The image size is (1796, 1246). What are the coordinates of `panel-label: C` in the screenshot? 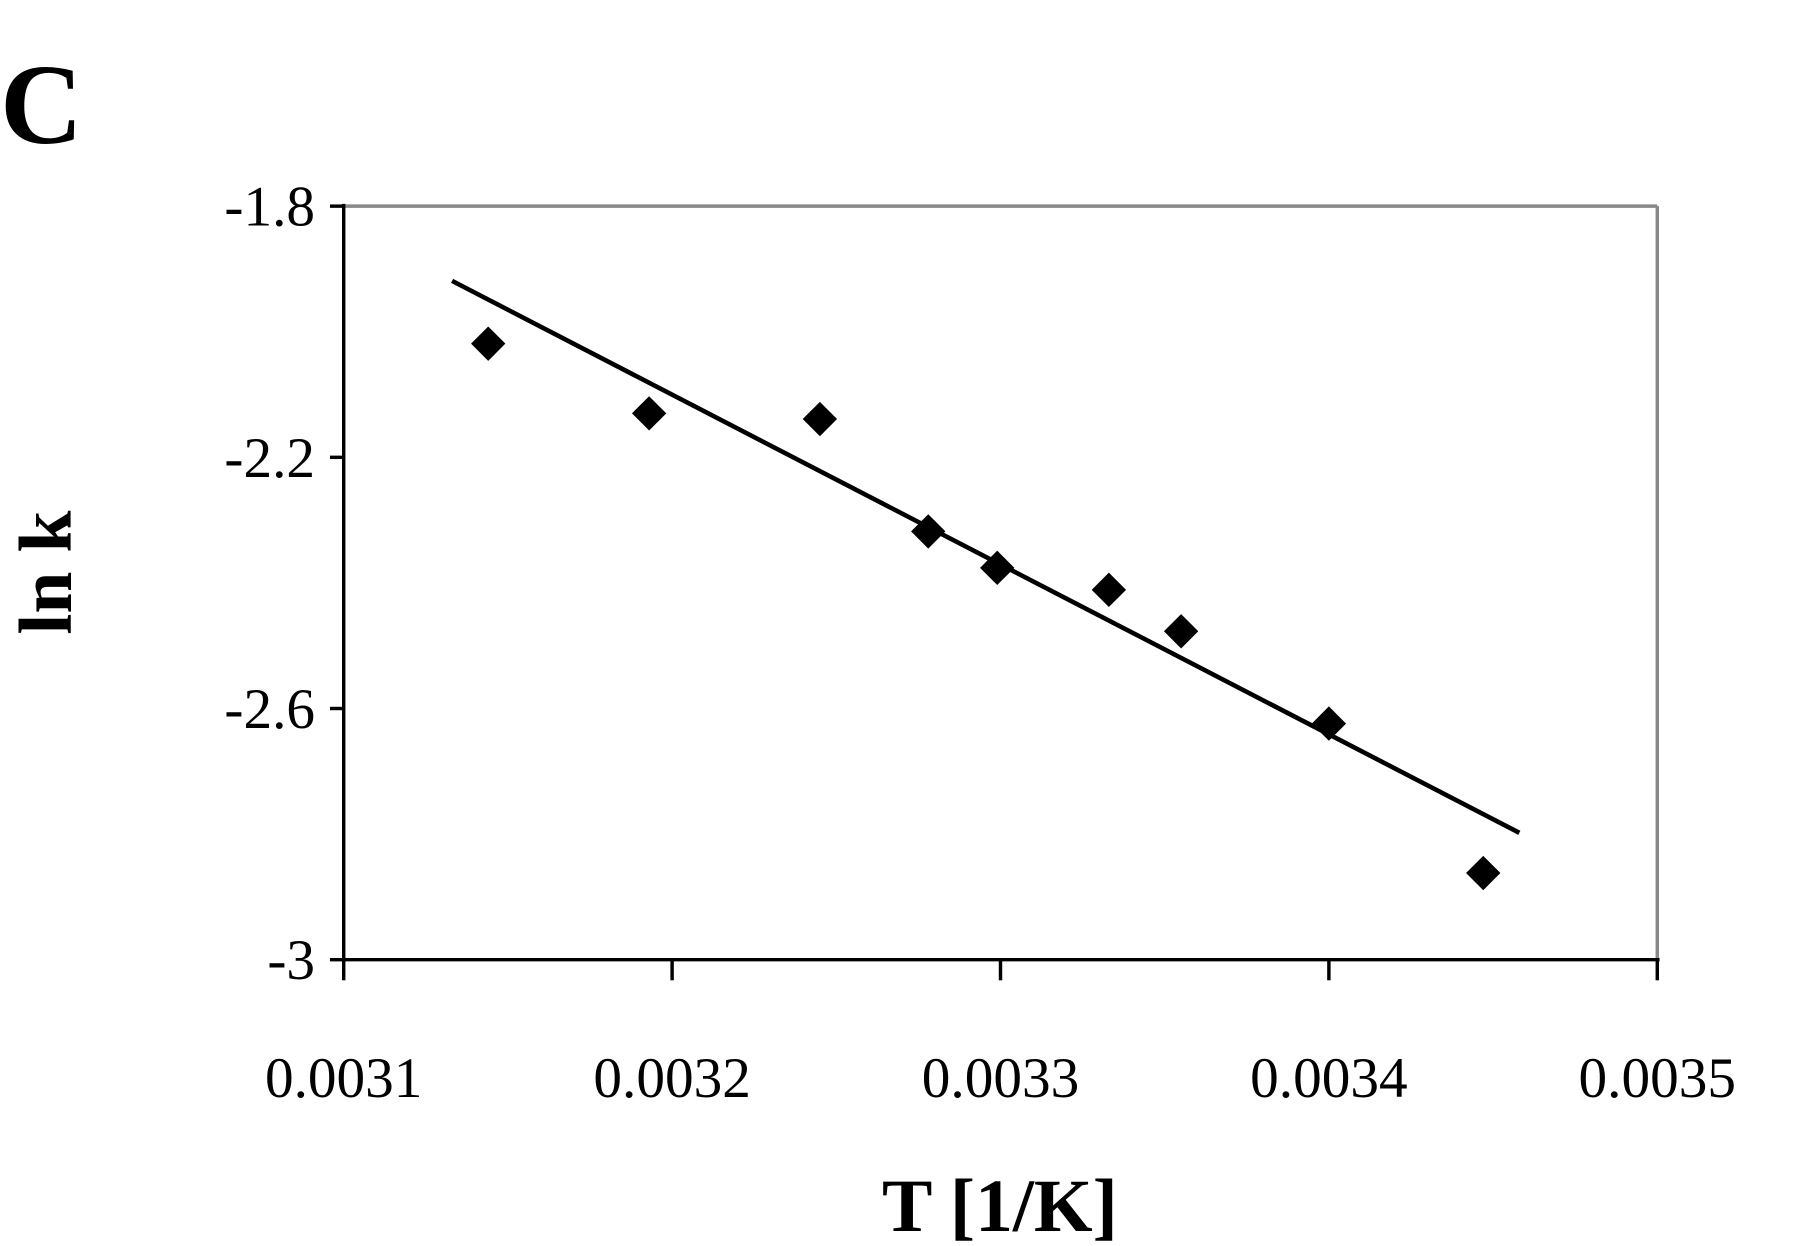 It's located at (41, 104).